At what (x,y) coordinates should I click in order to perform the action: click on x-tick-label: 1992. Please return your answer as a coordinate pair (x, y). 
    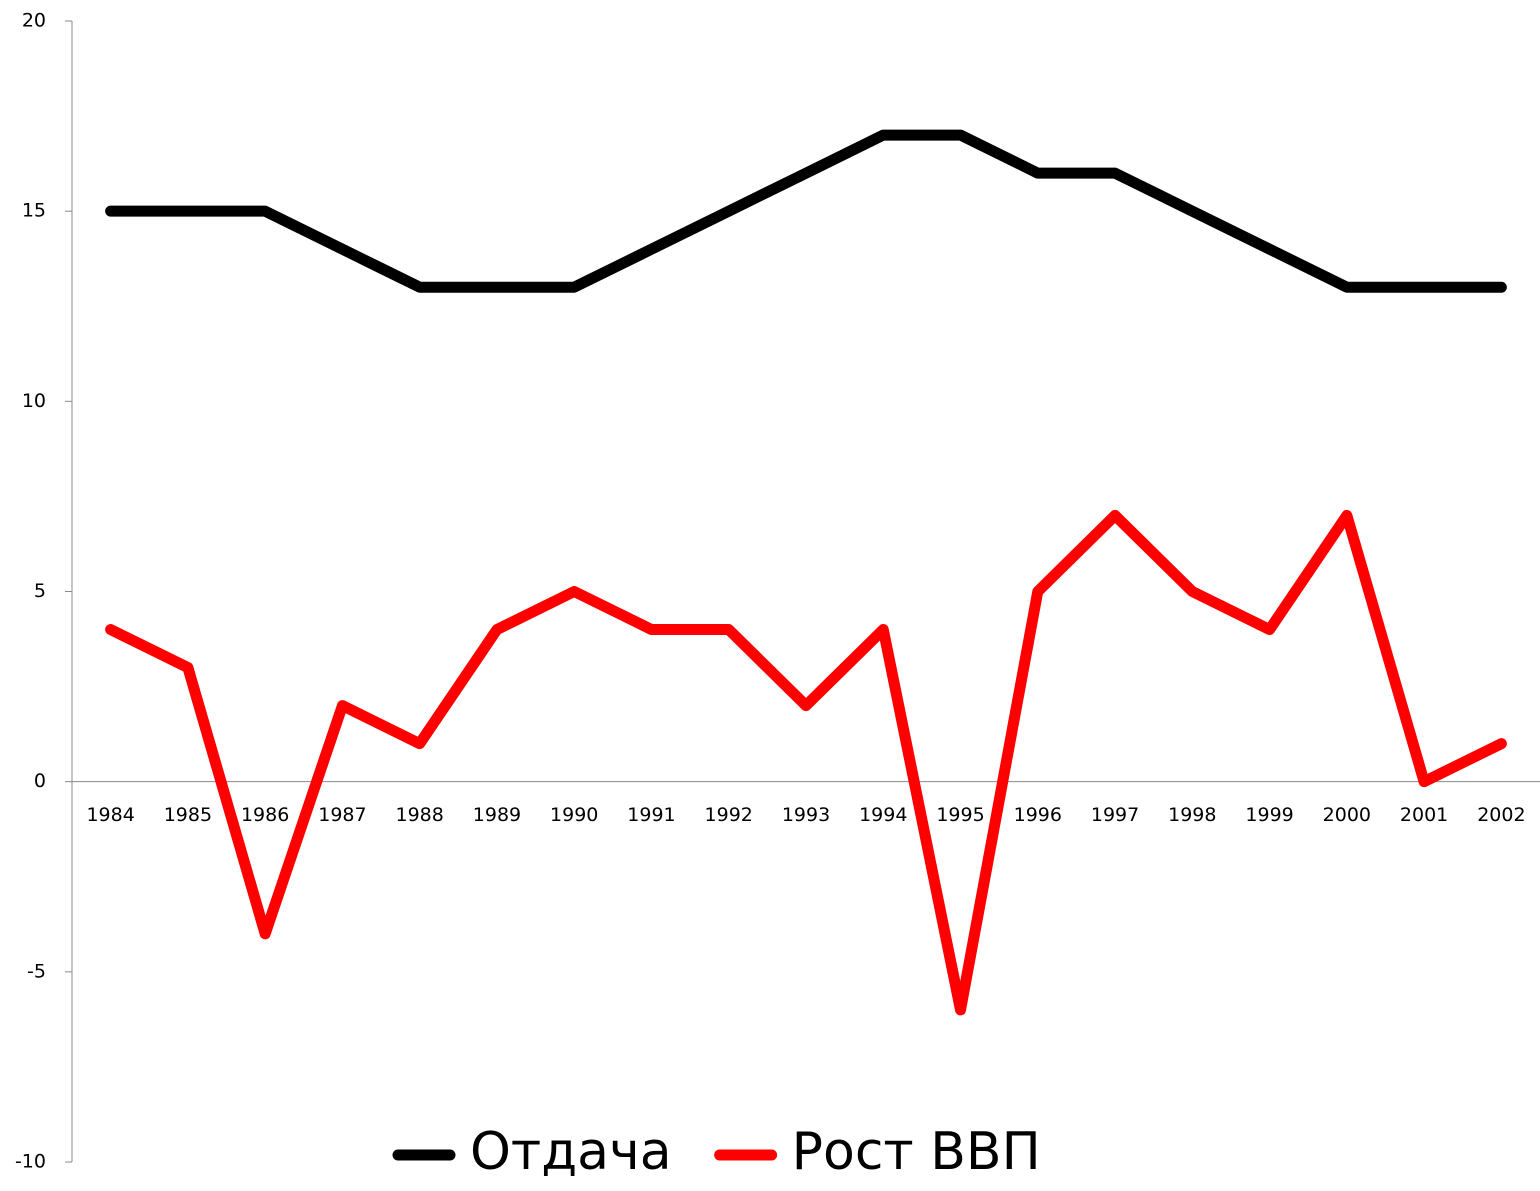
    Looking at the image, I should click on (729, 815).